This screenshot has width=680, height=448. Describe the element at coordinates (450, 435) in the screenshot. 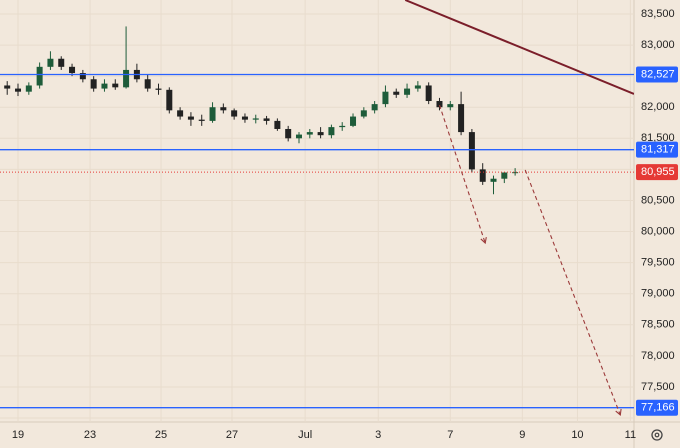

I see `x-tick-label: 7` at that location.